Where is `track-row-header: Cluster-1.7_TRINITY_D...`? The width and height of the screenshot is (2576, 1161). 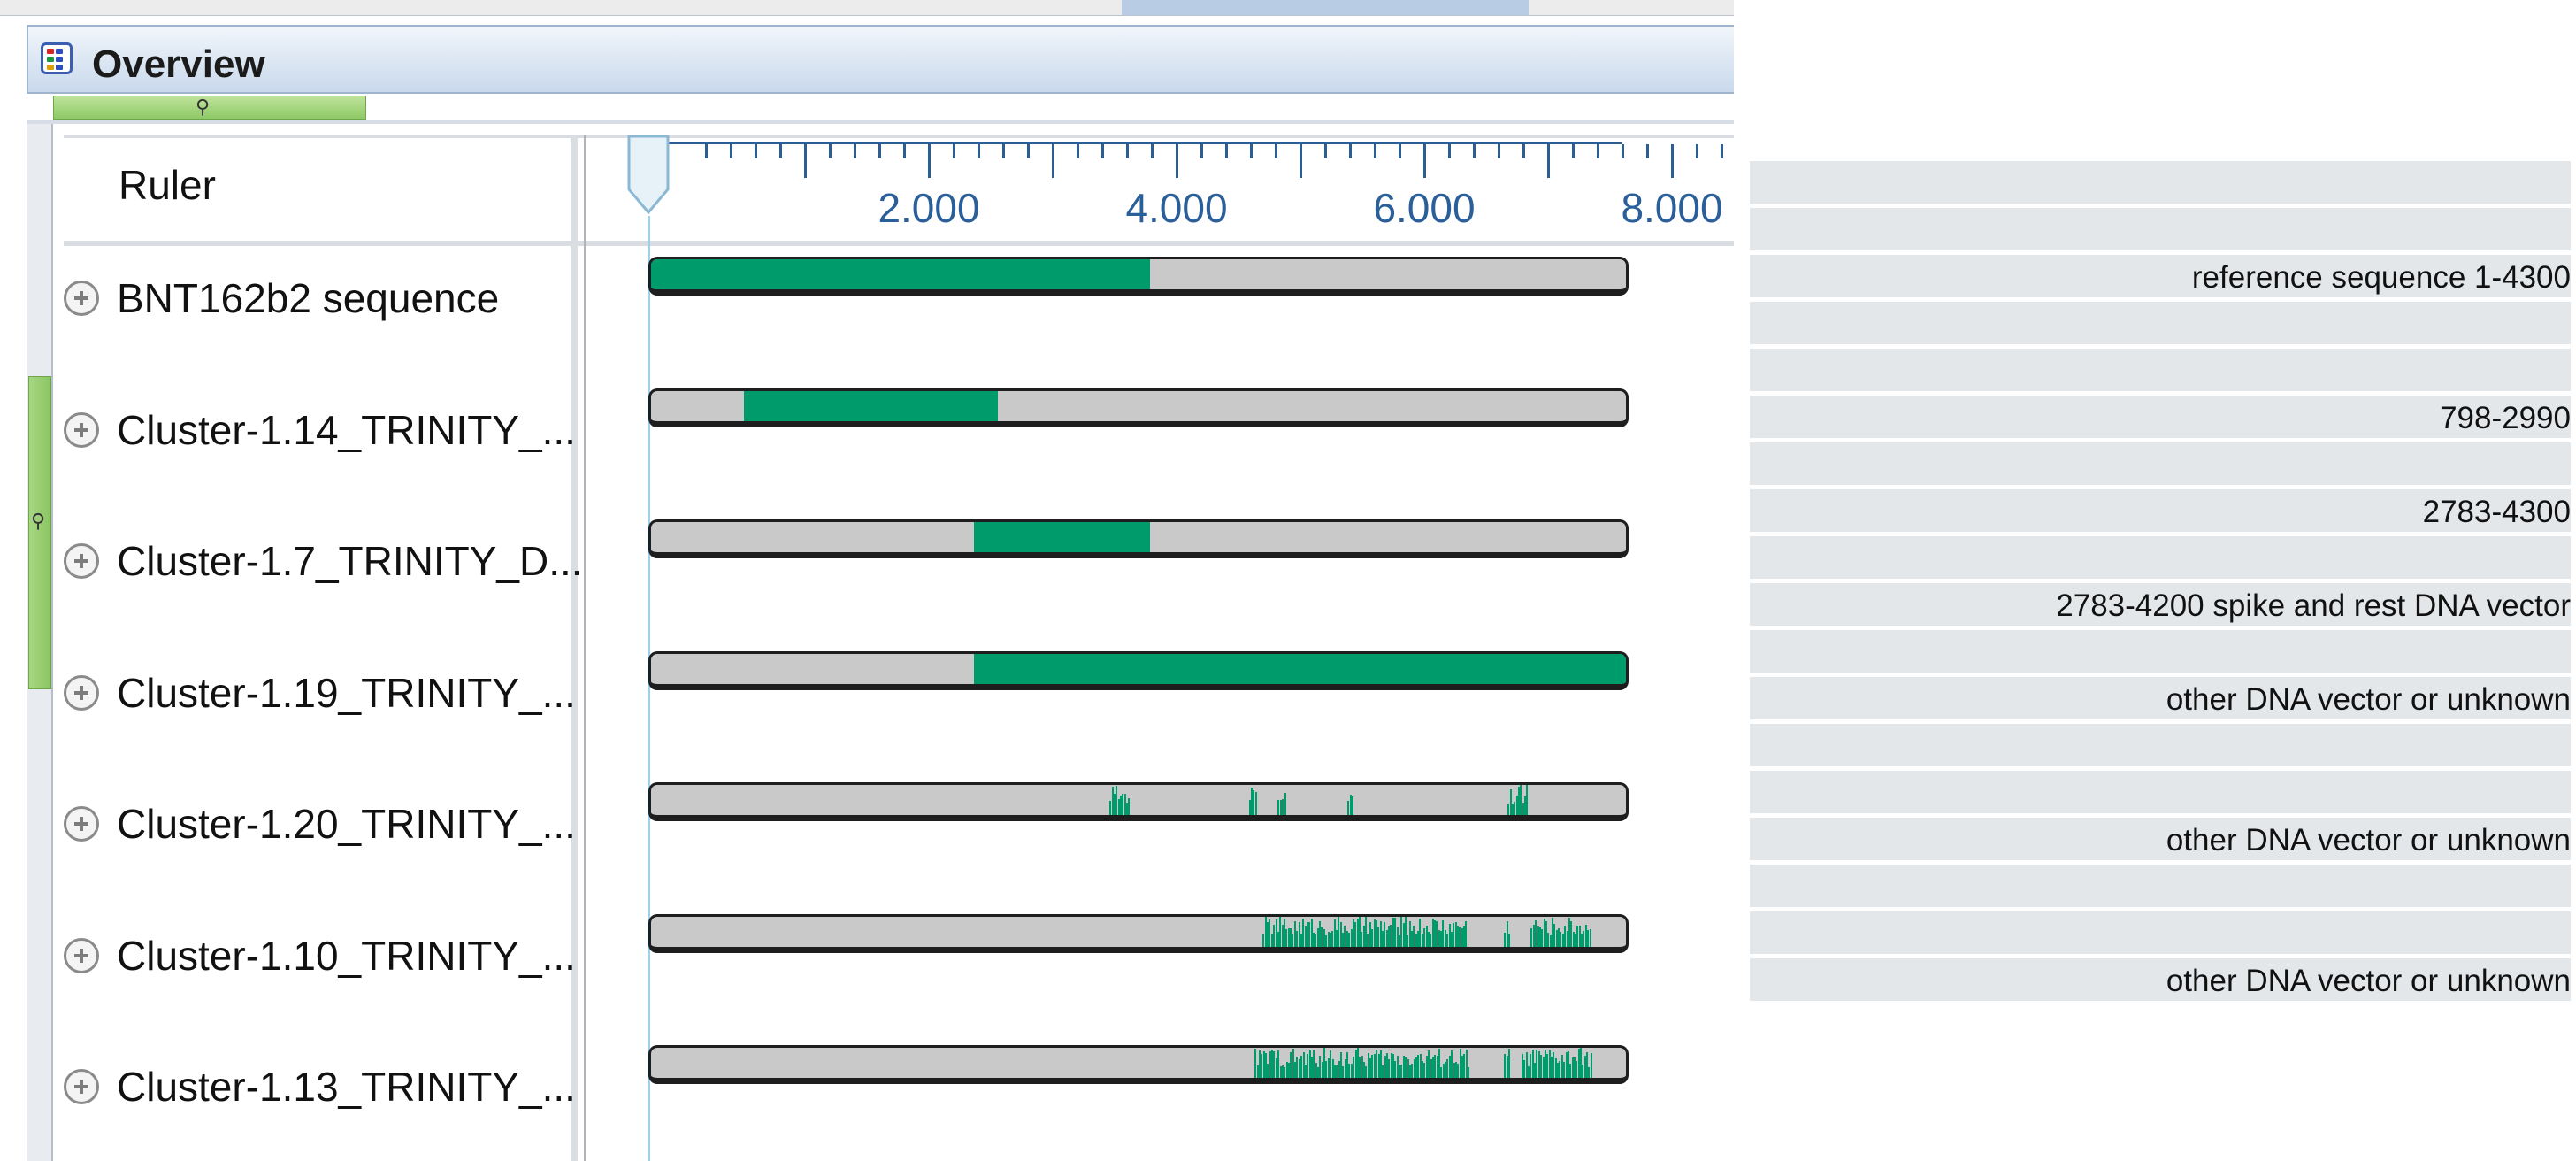
track-row-header: Cluster-1.7_TRINITY_D... is located at coordinates (323, 561).